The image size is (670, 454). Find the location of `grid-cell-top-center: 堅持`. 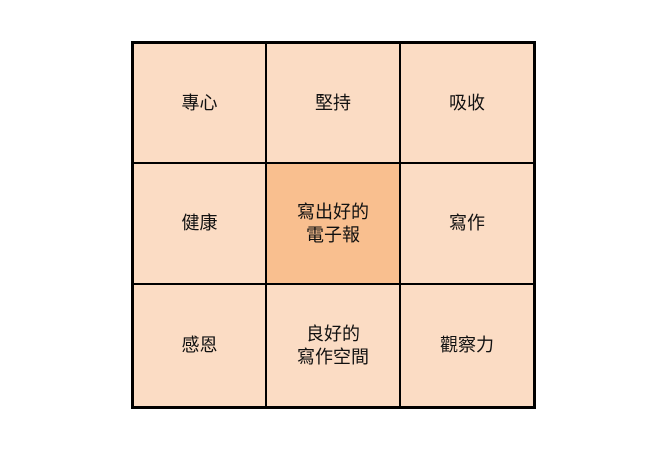

grid-cell-top-center: 堅持 is located at coordinates (334, 104).